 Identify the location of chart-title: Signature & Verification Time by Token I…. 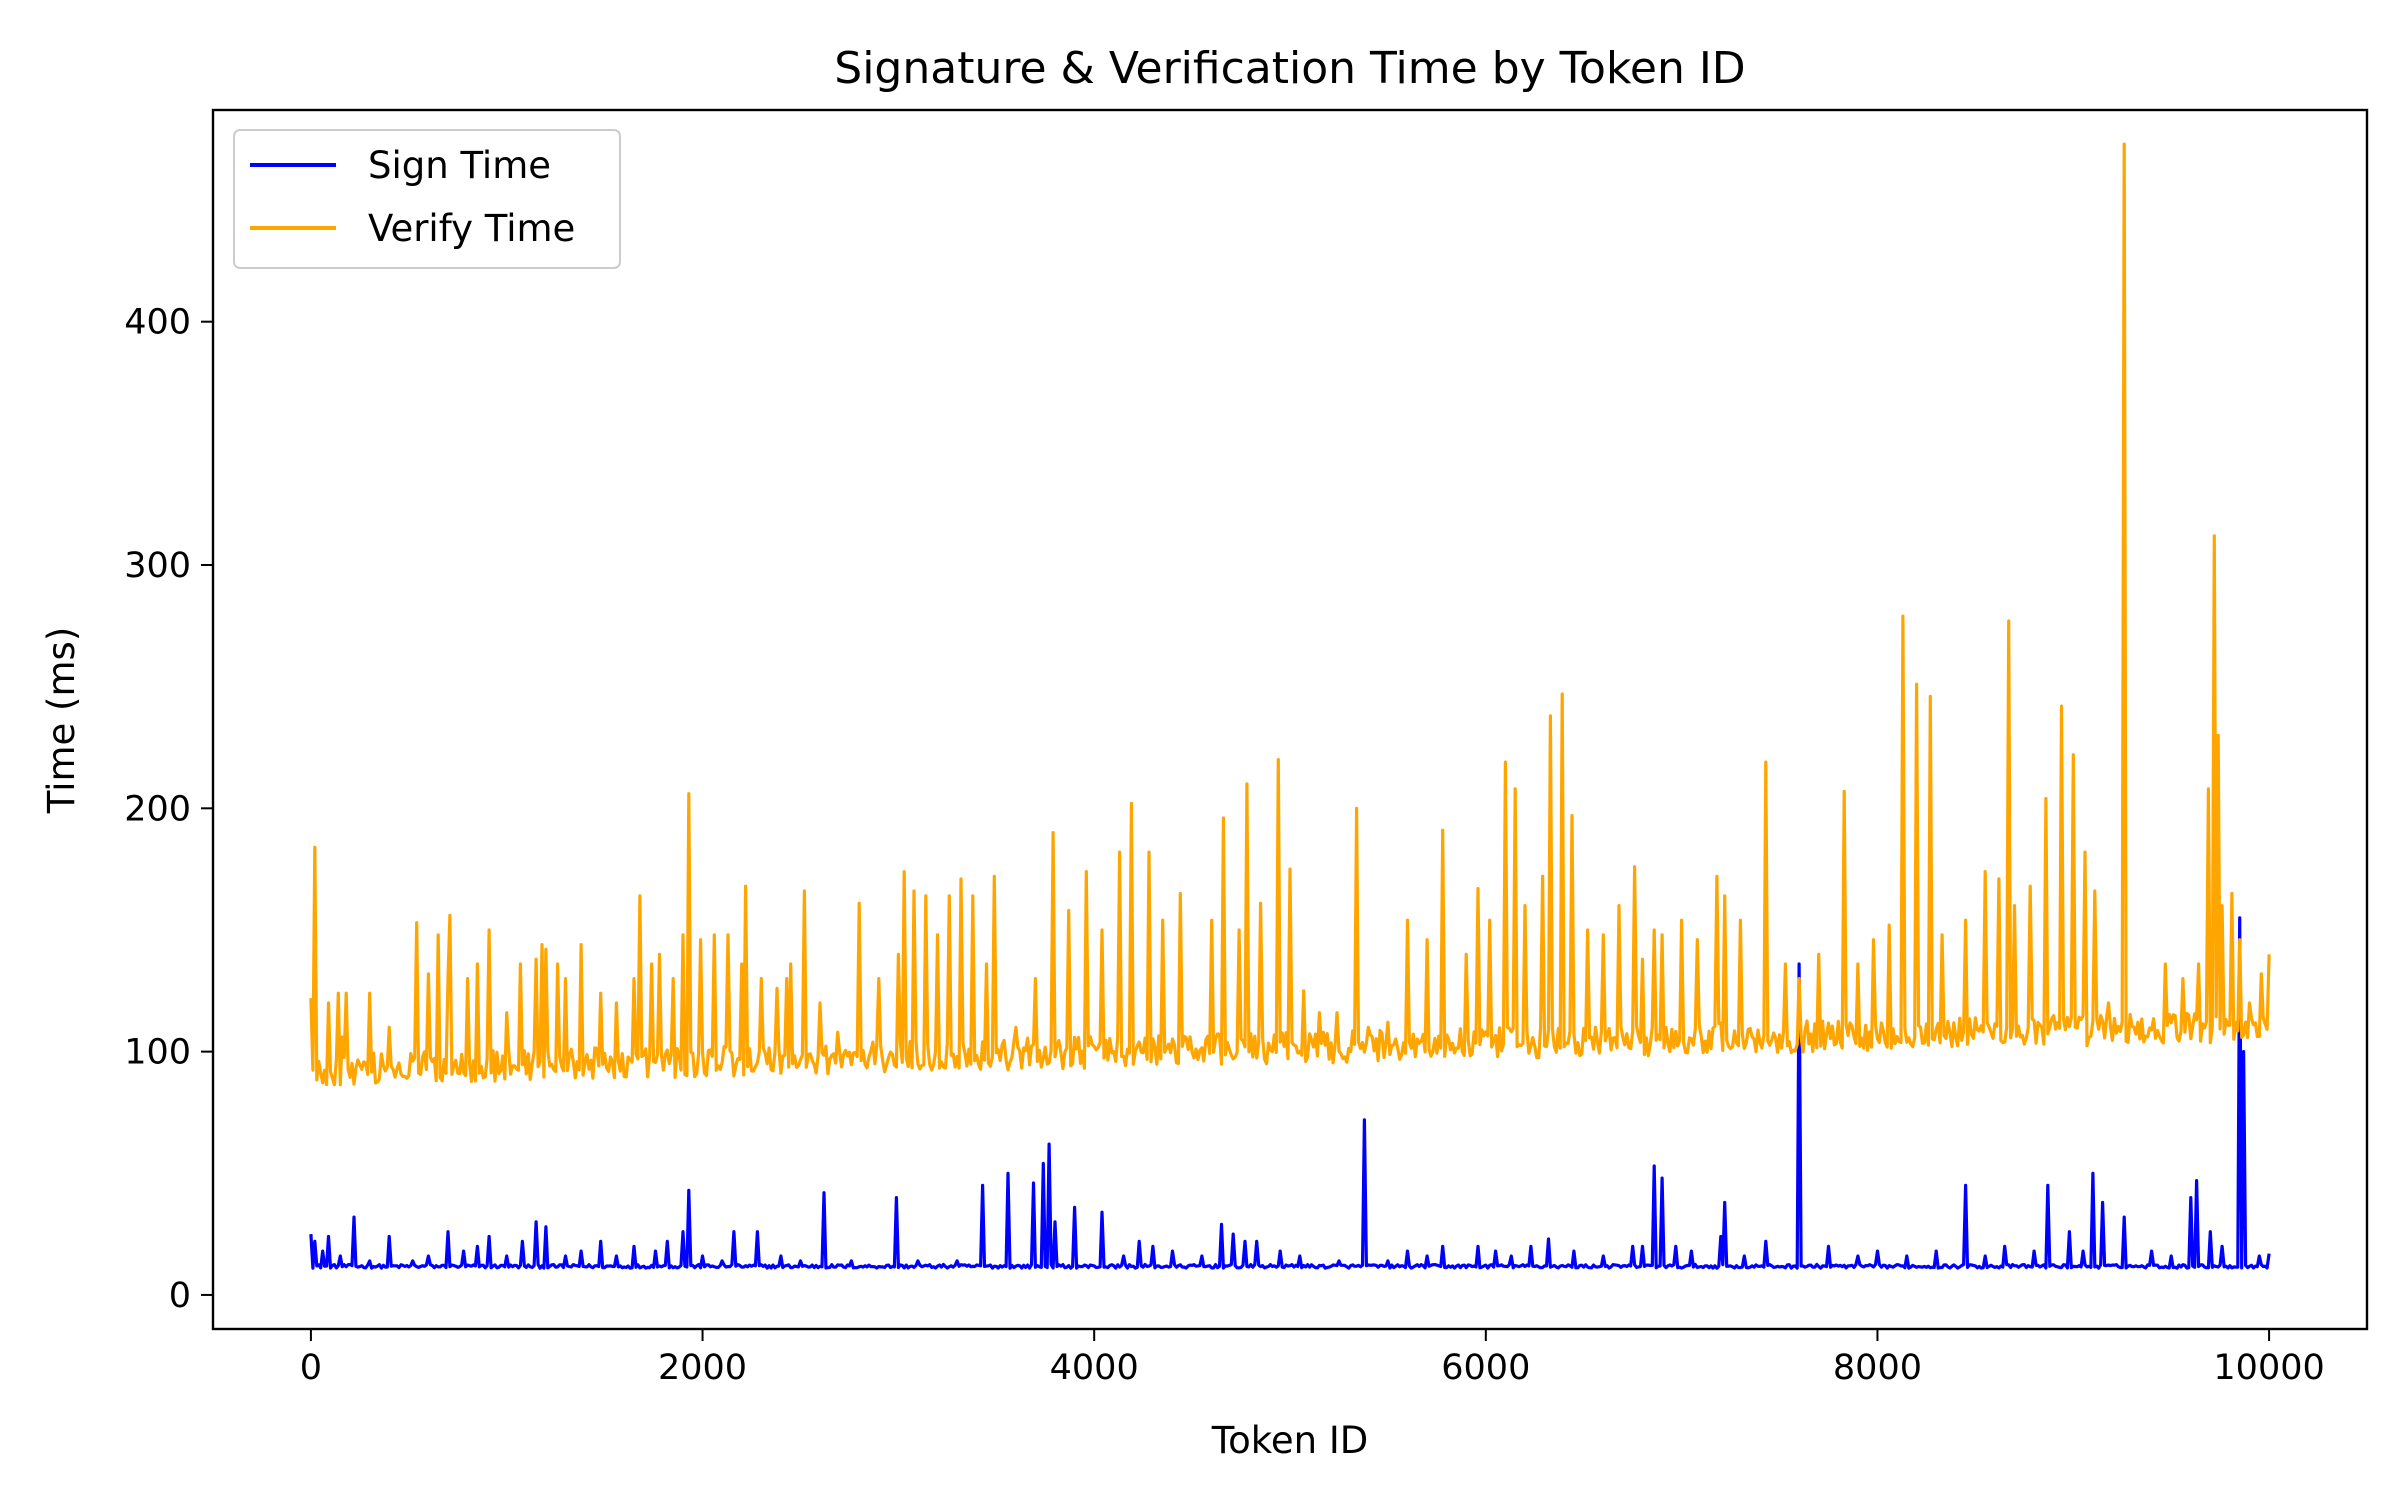
(1289, 68).